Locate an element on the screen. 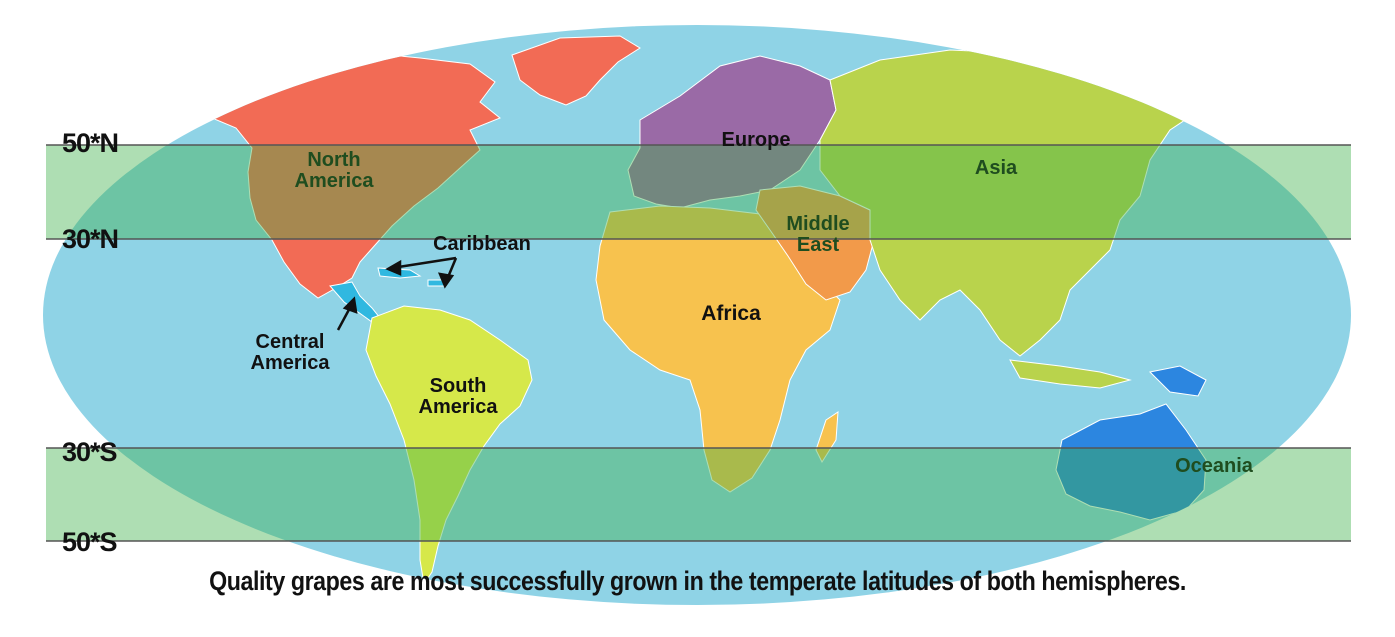 The height and width of the screenshot is (637, 1395). label-central-america: Central America is located at coordinates (291, 352).